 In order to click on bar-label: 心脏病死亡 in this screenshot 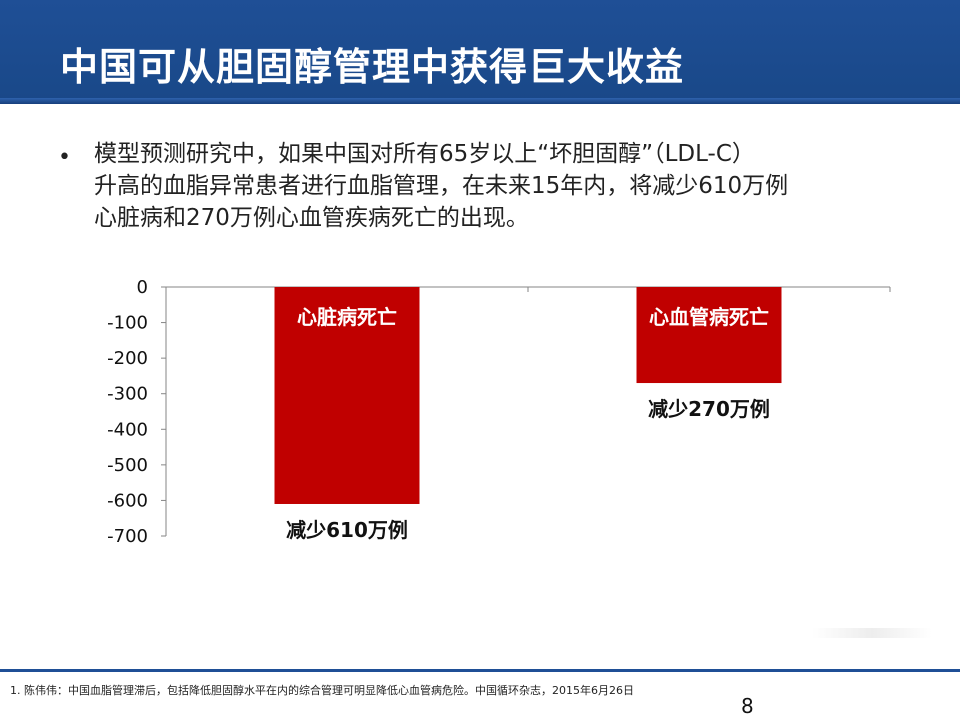, I will do `click(347, 317)`.